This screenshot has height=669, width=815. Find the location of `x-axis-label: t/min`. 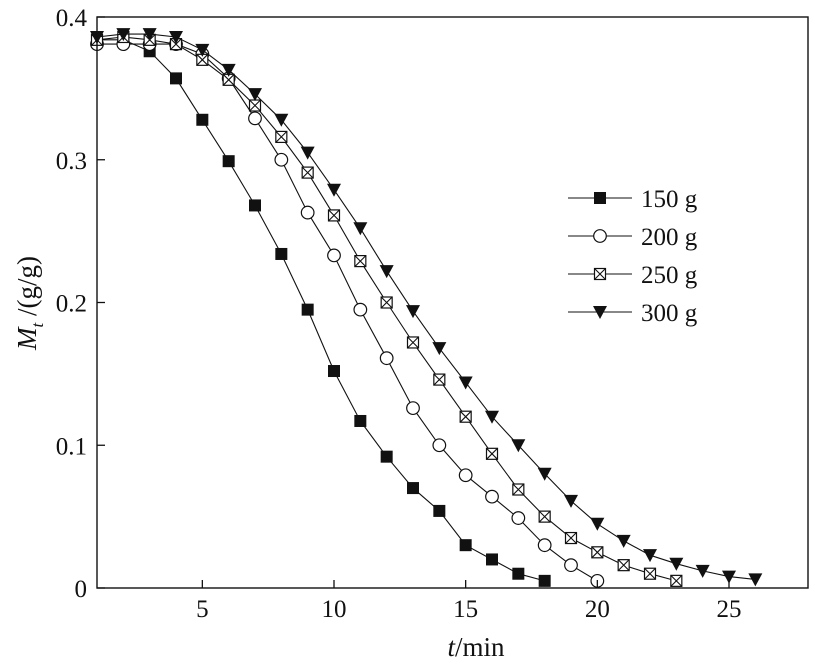

x-axis-label: t/min is located at coordinates (476, 647).